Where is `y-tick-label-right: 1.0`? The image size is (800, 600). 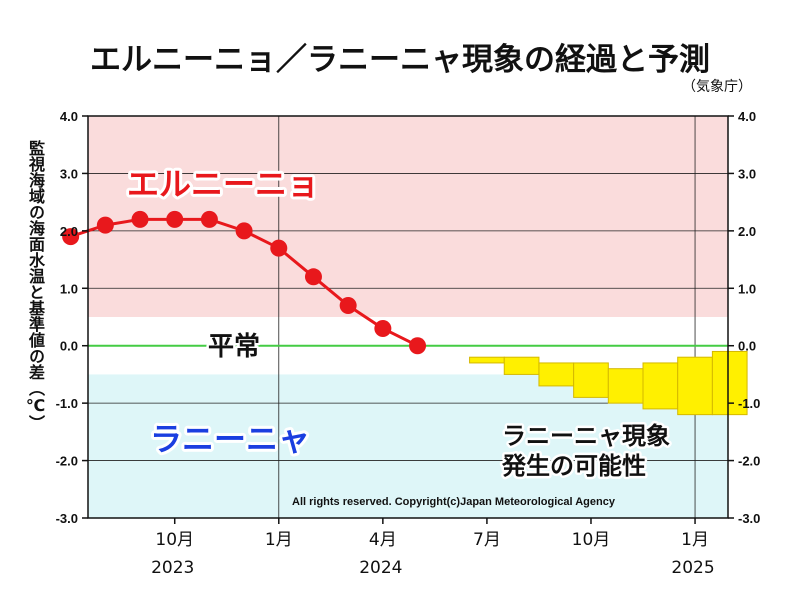
y-tick-label-right: 1.0 is located at coordinates (747, 288).